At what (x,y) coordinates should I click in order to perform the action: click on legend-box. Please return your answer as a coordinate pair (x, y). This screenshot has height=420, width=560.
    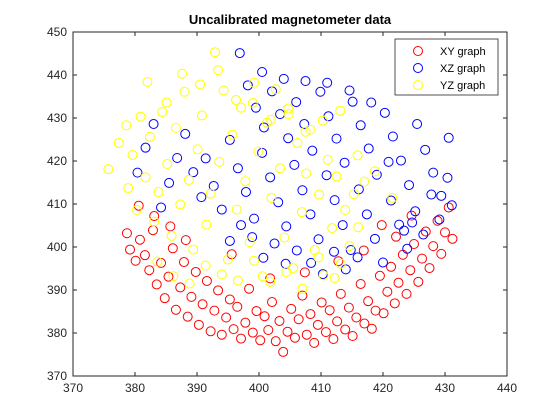
    Looking at the image, I should click on (446, 67).